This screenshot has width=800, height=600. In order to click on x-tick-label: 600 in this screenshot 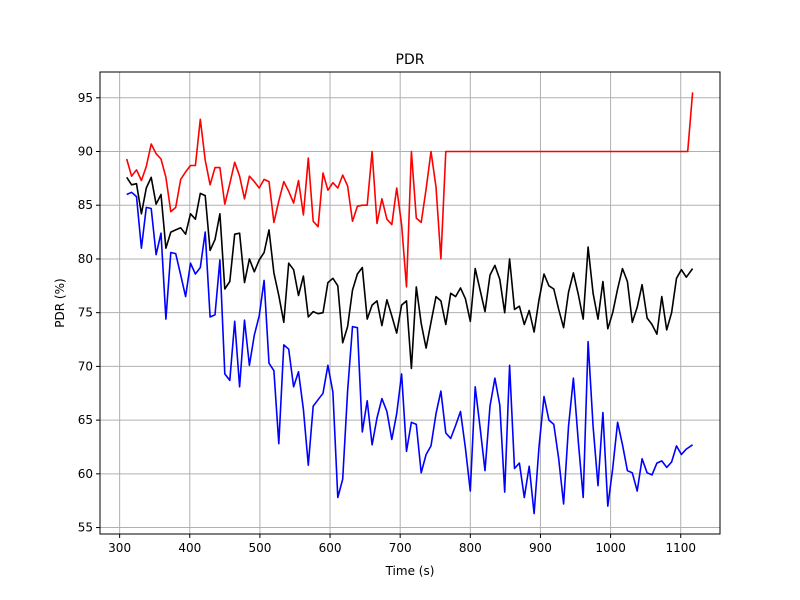, I will do `click(330, 548)`.